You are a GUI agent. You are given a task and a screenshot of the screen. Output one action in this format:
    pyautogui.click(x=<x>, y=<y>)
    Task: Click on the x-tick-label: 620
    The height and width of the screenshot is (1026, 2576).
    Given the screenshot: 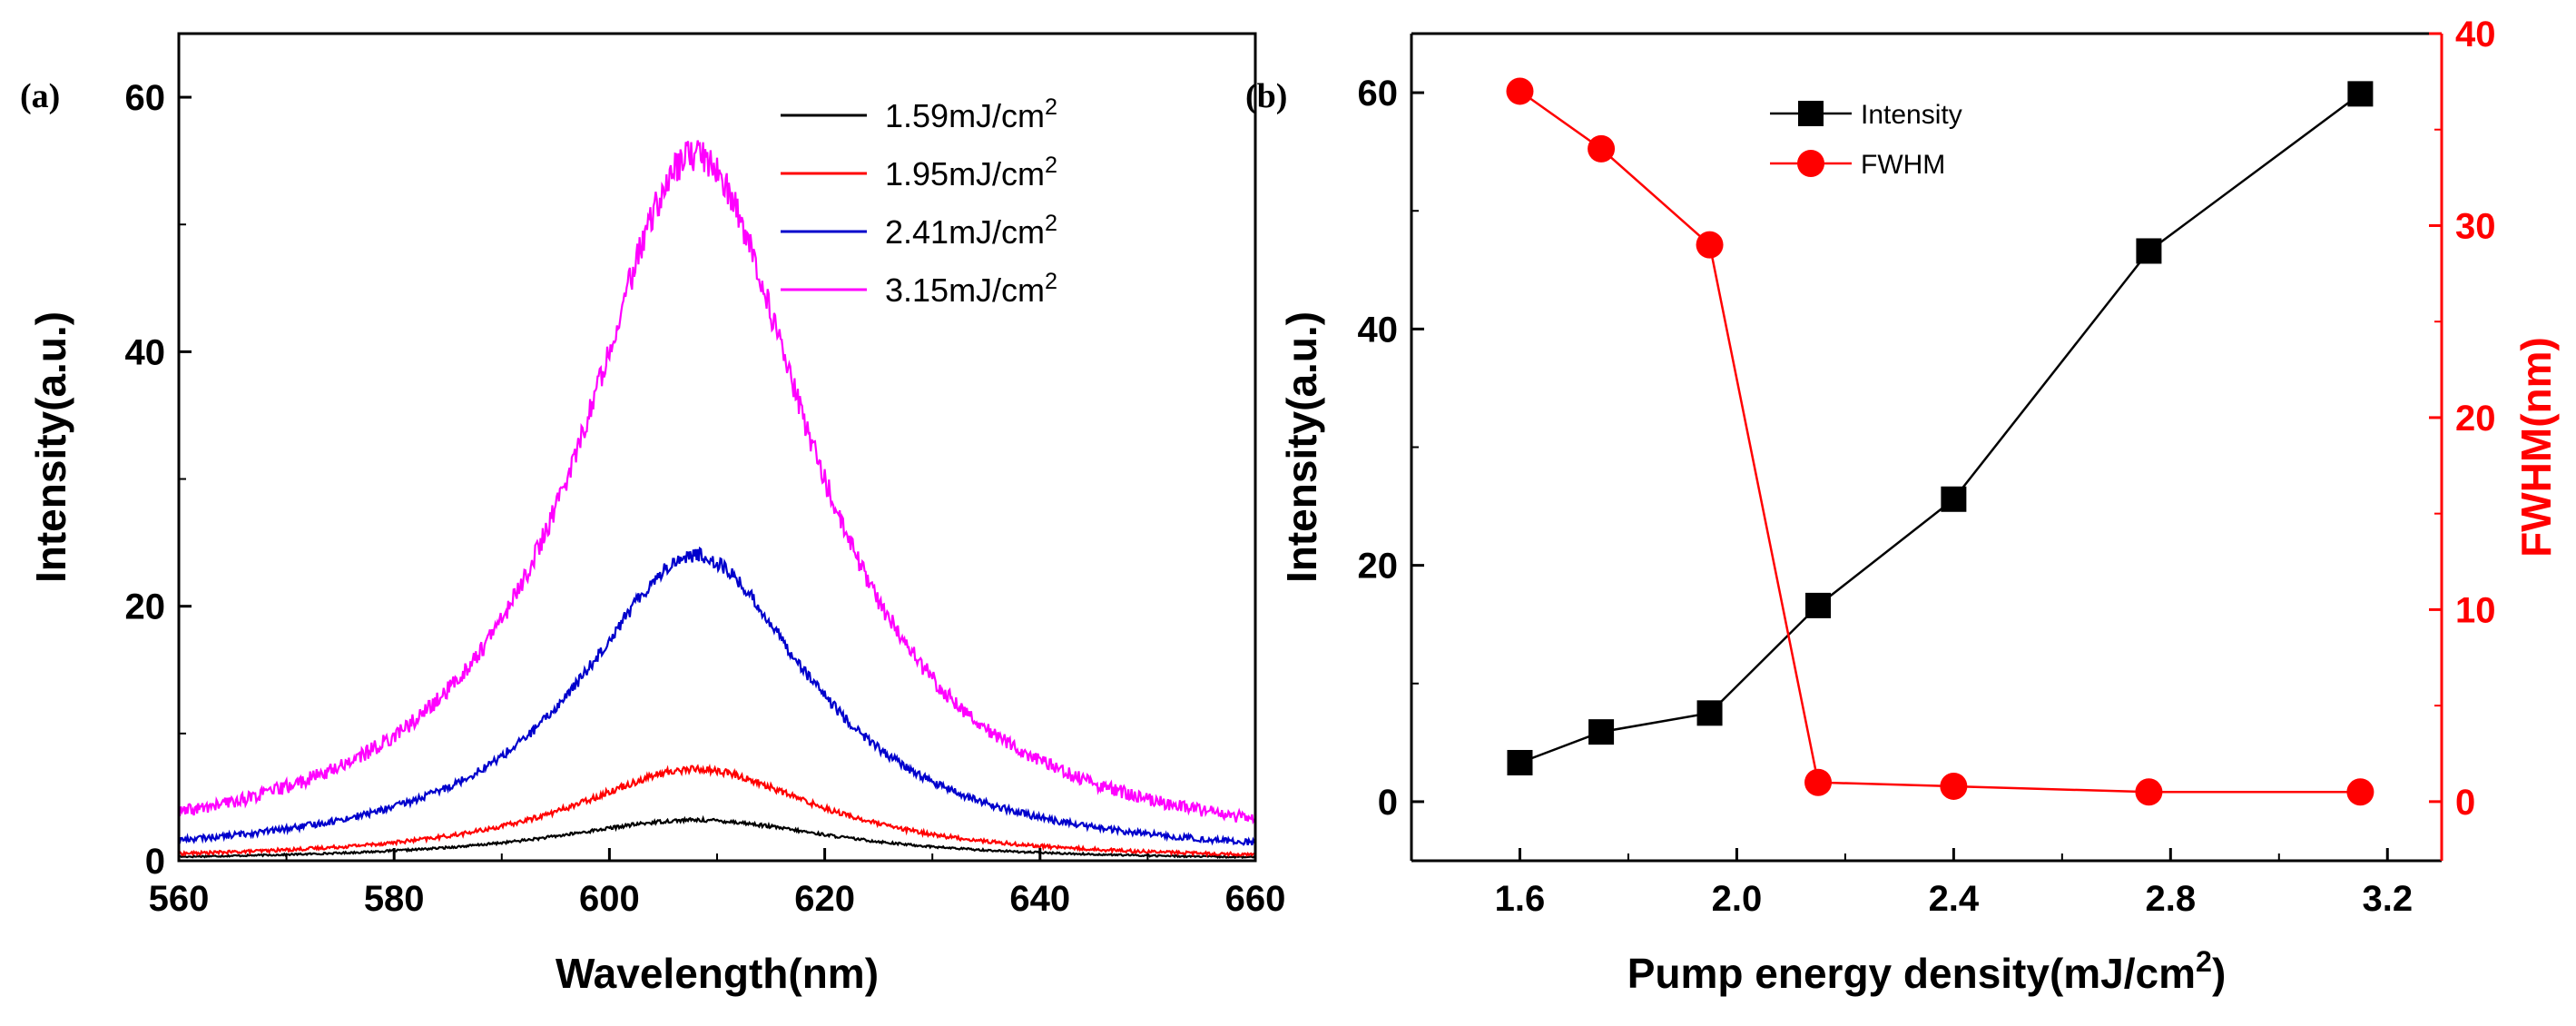 What is the action you would take?
    pyautogui.click(x=824, y=899)
    